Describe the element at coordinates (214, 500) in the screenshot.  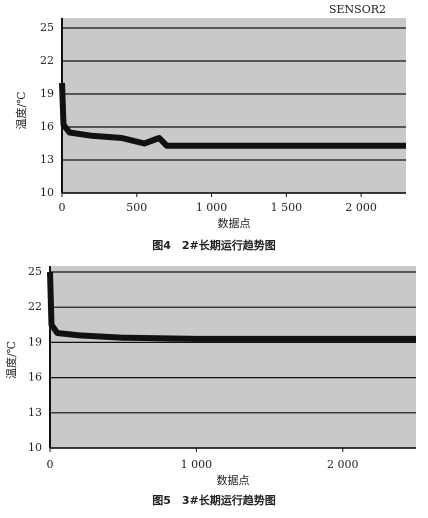
I see `caption: 图5 3#长期运行趋势图` at that location.